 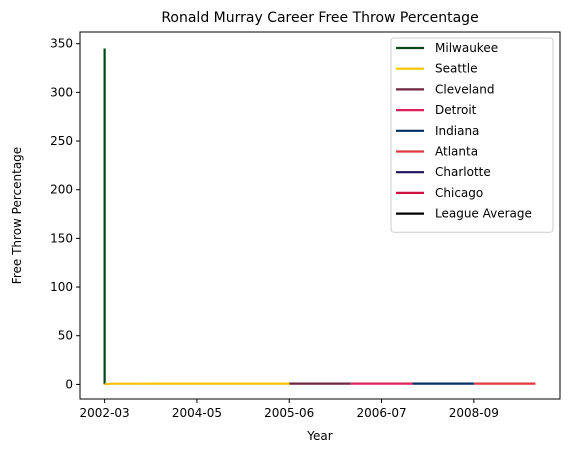 I want to click on y-axis-label: Free Throw Percentage, so click(x=17, y=215).